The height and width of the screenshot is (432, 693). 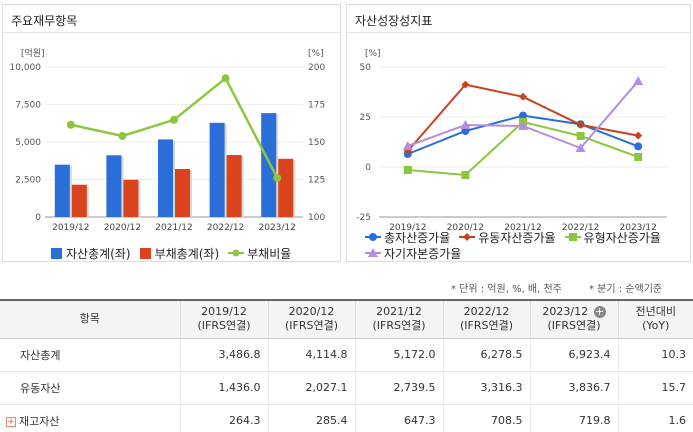 I want to click on header-2023: 2023/12 + (IFRS연결), so click(x=573, y=319).